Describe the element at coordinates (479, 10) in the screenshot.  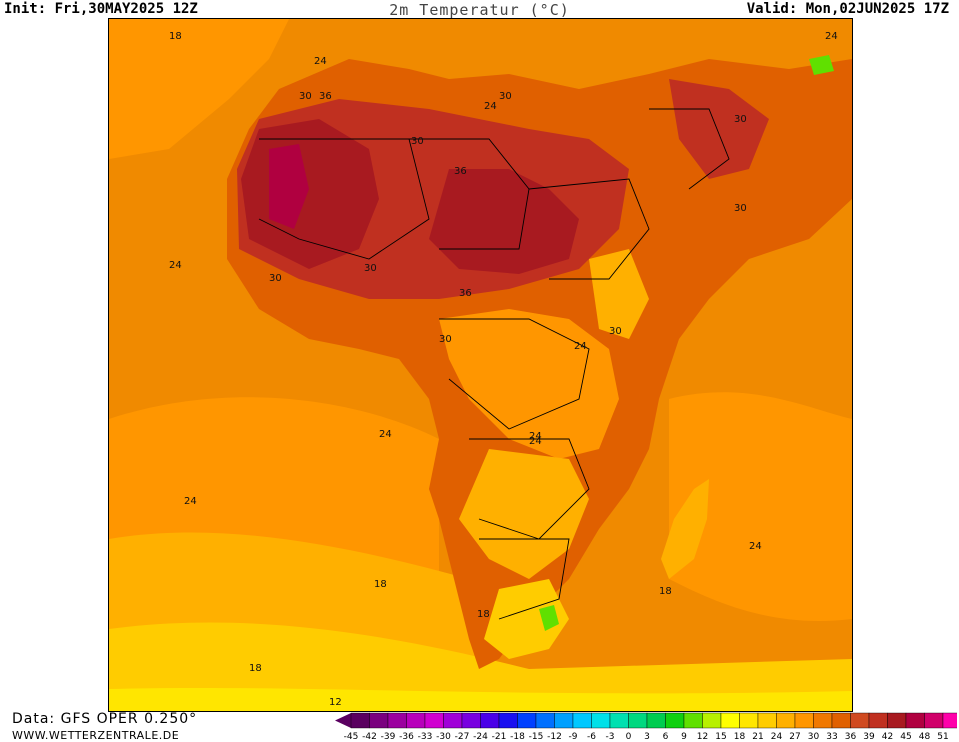
I see `map-title: 2m Temperatur (°C)` at that location.